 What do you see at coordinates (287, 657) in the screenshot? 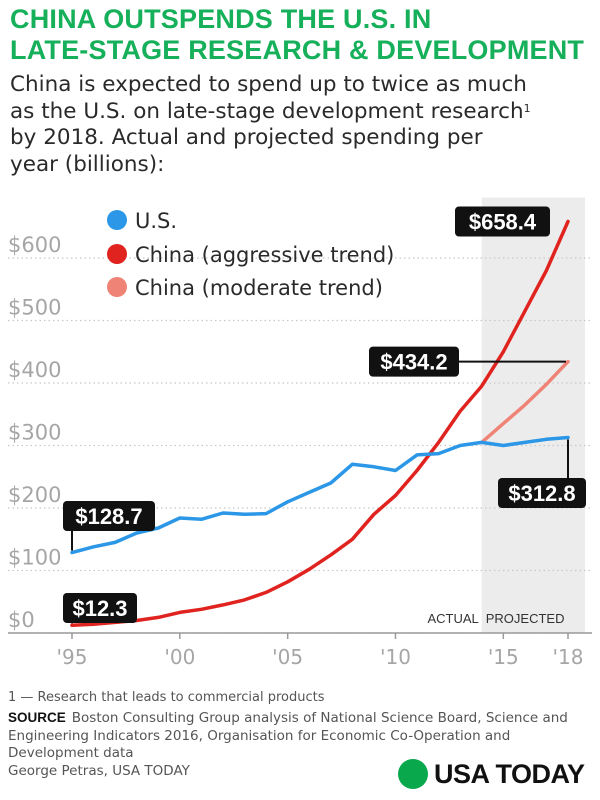
I see `x-tick-label: '05` at bounding box center [287, 657].